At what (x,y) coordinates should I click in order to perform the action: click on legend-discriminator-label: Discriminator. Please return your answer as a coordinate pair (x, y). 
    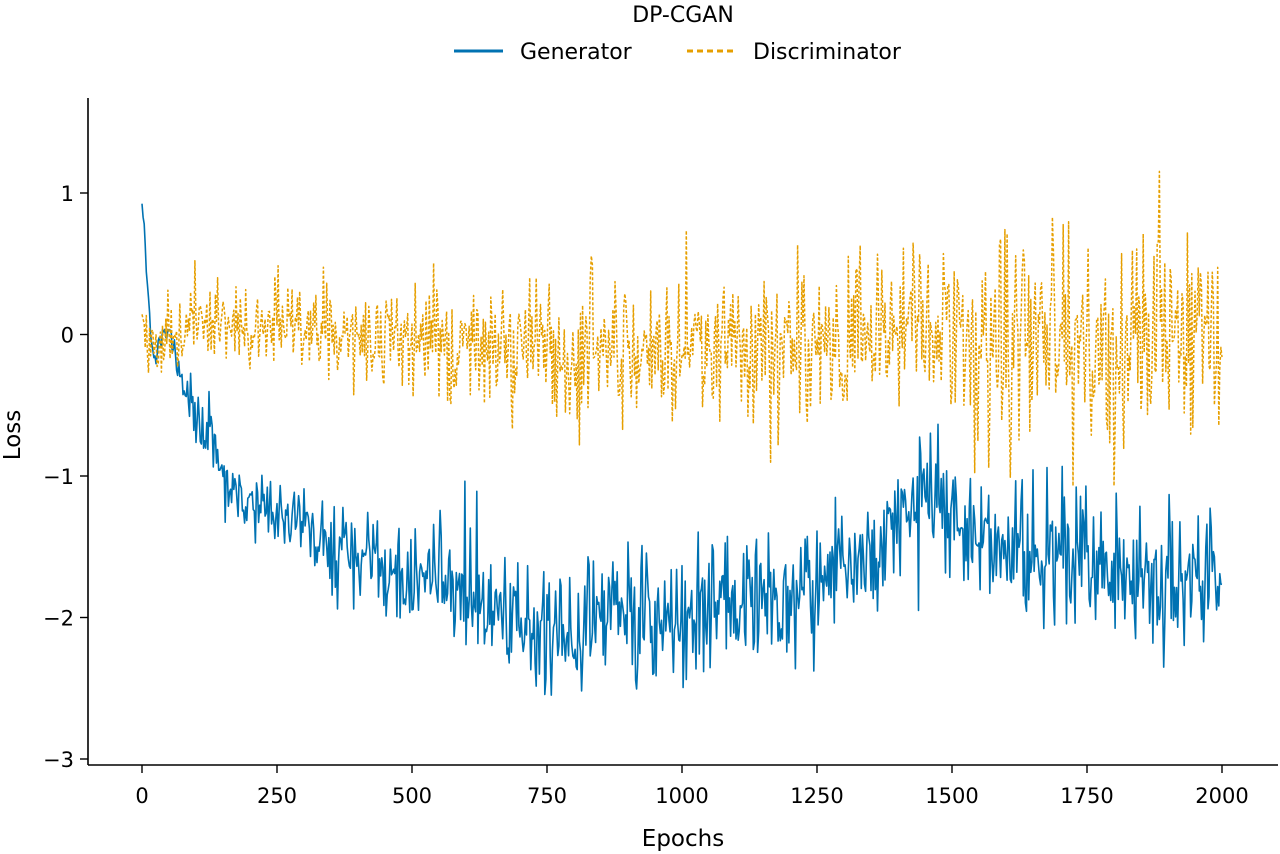
    Looking at the image, I should click on (827, 52).